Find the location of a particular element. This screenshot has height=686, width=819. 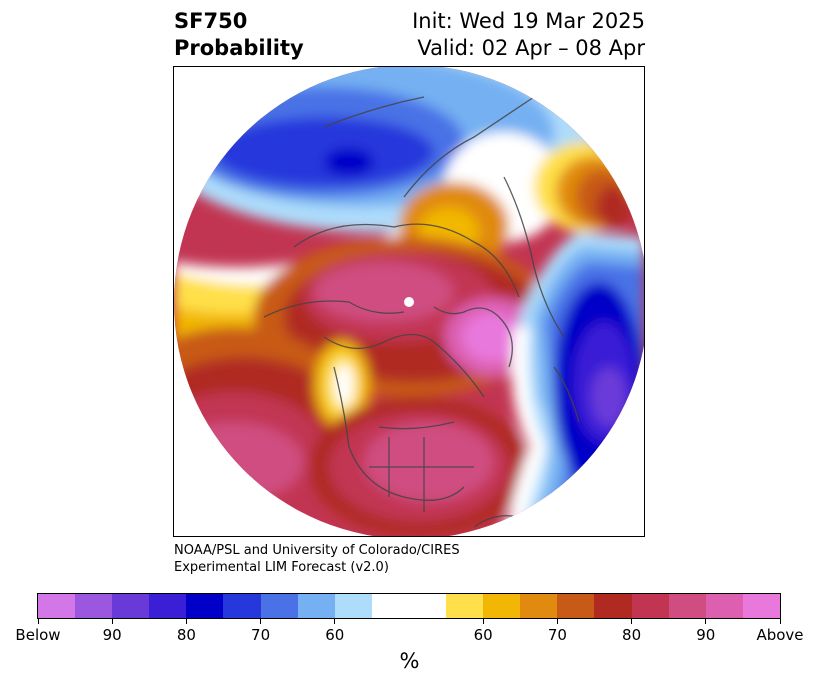

map-title: SF750 Probability is located at coordinates (239, 35).